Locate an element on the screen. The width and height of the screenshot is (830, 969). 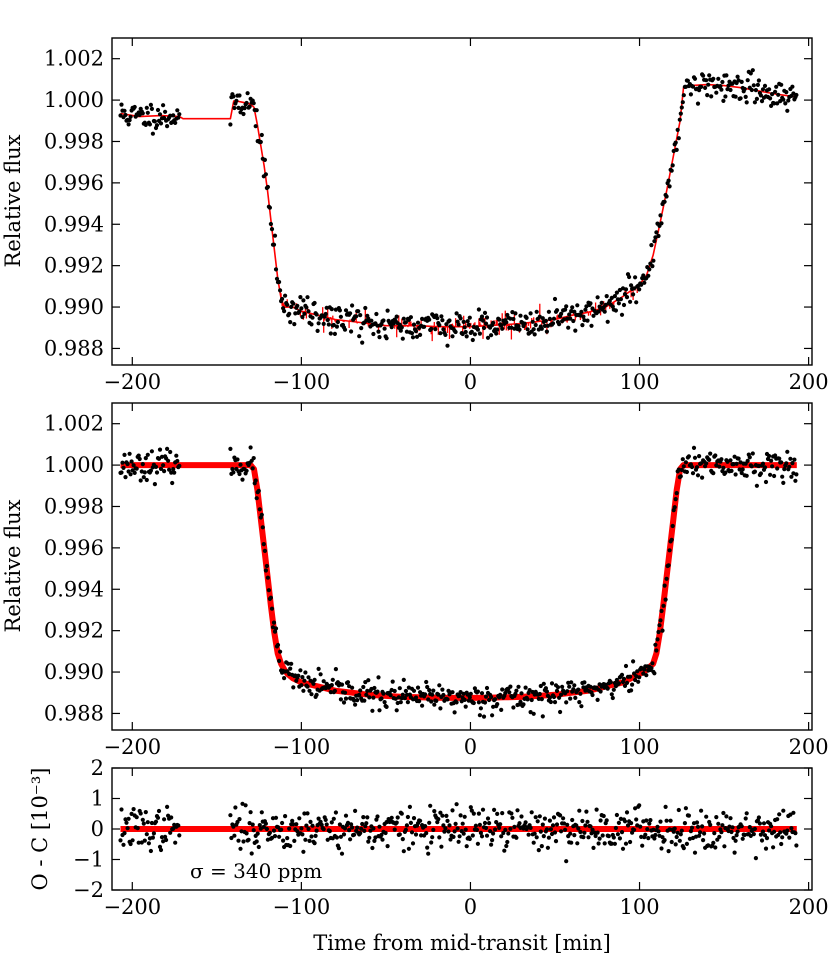
y-tick-label: 1.000 is located at coordinates (74, 465).